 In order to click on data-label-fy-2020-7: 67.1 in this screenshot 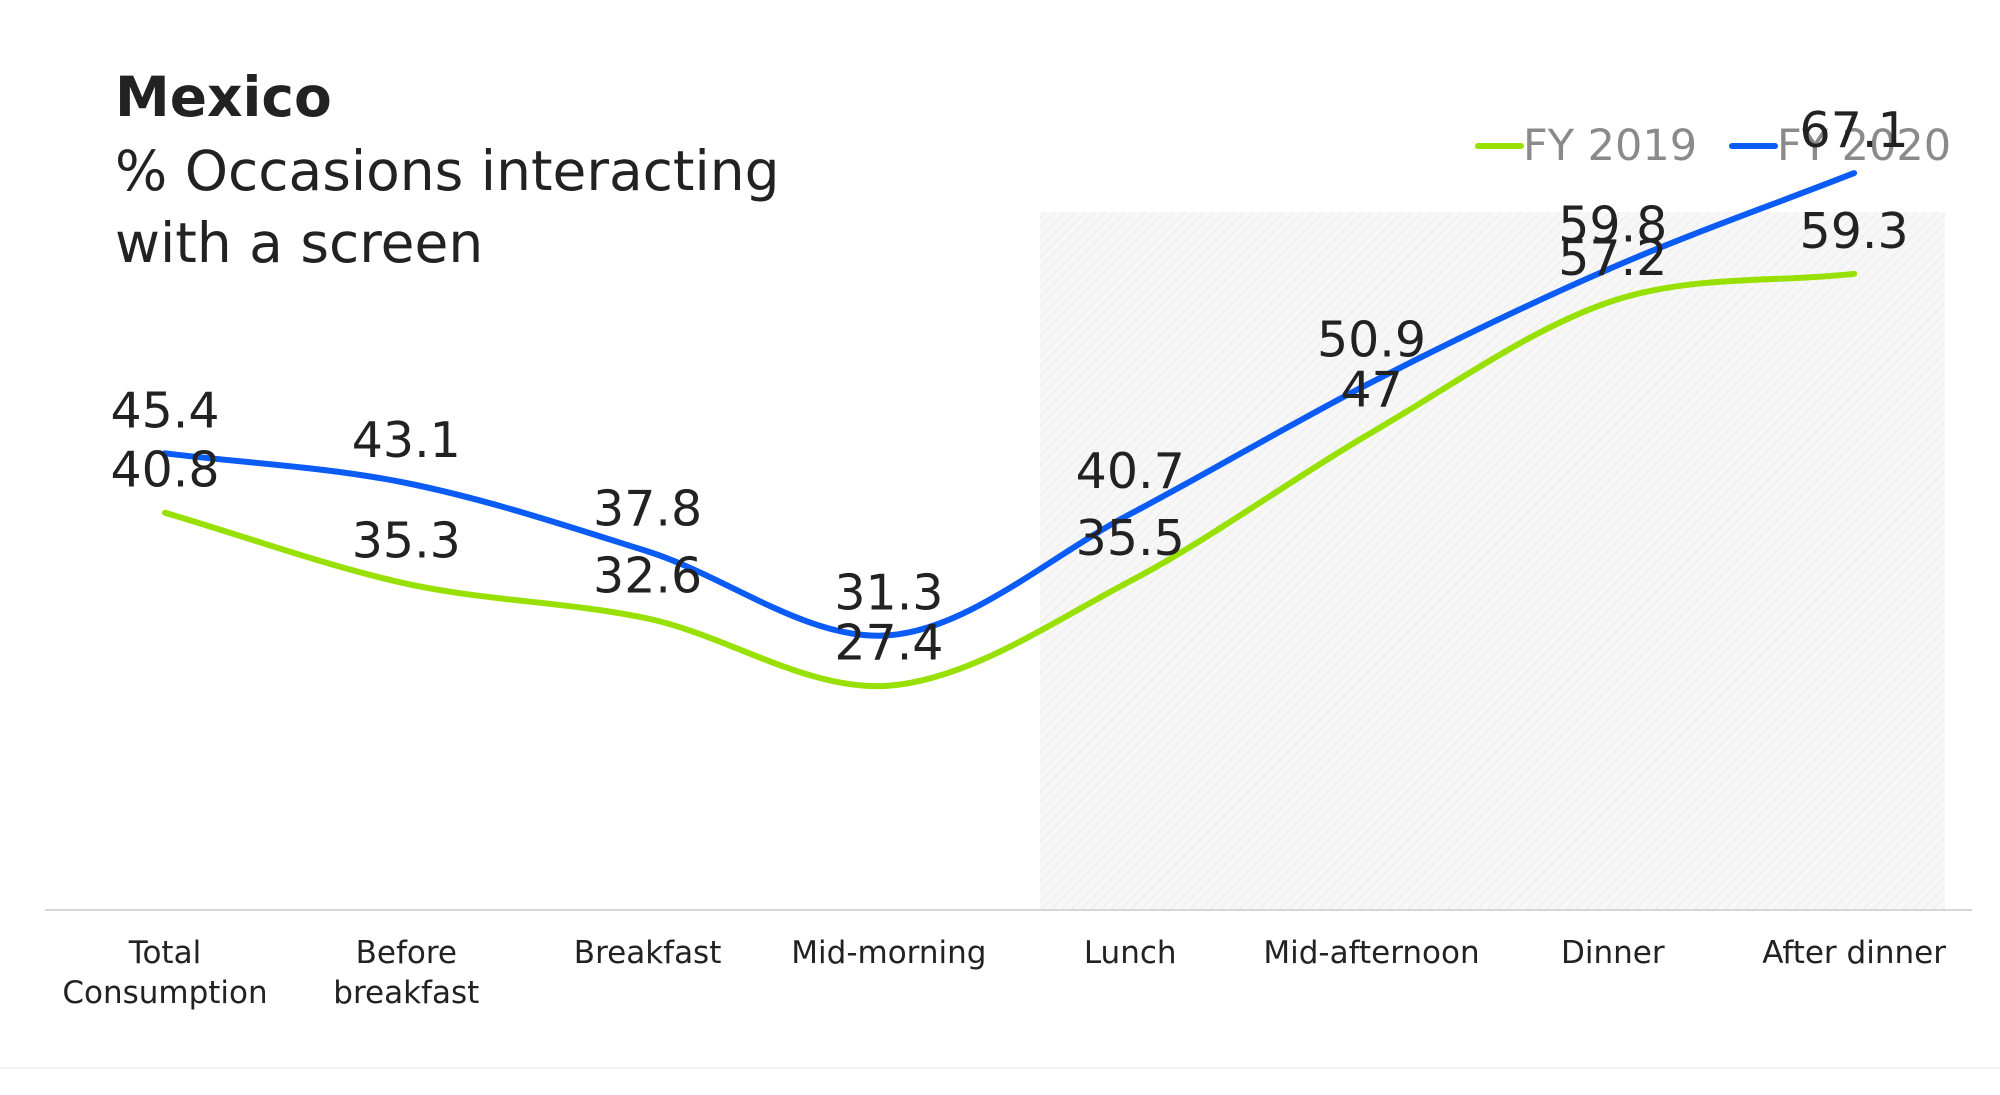, I will do `click(1854, 130)`.